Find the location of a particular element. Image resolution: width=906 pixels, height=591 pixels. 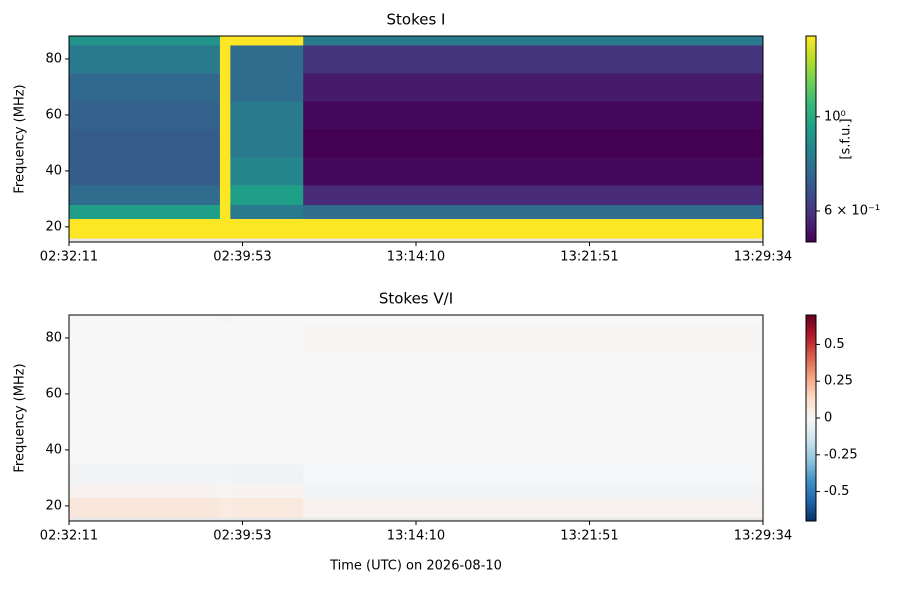

x-tick-label: 13:21:51 is located at coordinates (589, 536).